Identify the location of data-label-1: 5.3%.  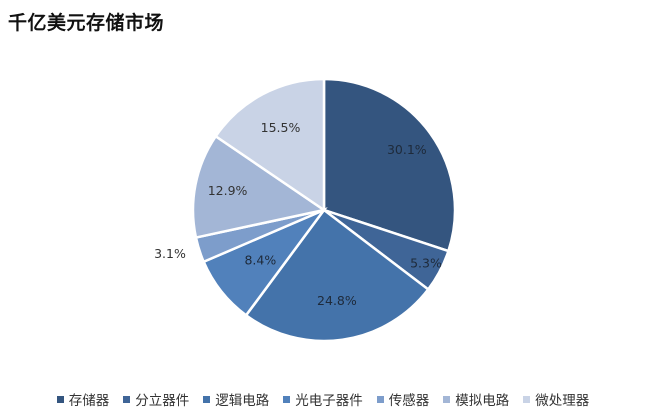
(426, 263).